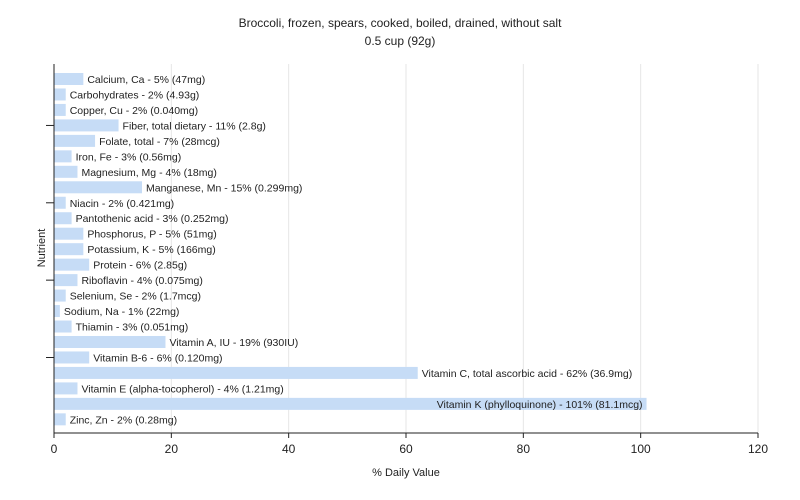  Describe the element at coordinates (141, 281) in the screenshot. I see `bar-label-13: Riboflavin - 4% (0.075mg)` at that location.